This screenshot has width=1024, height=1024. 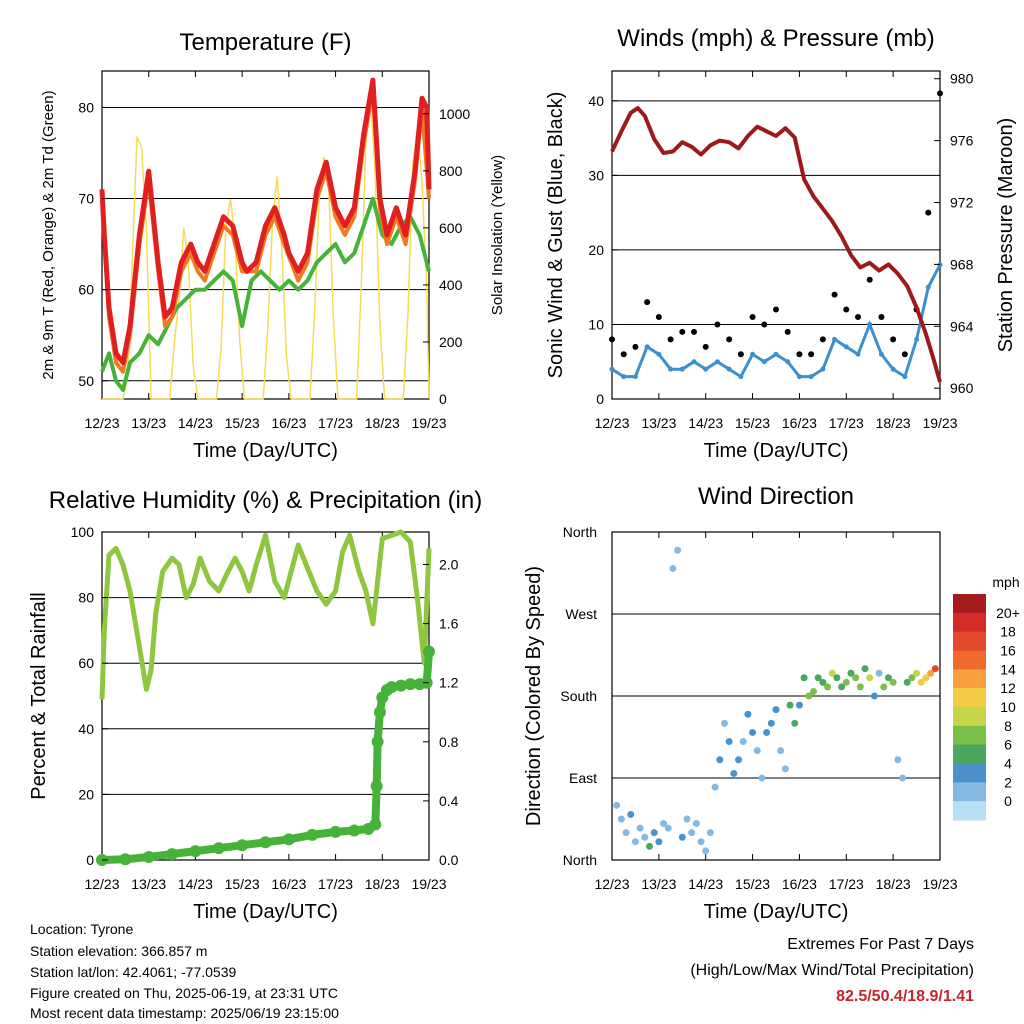 I want to click on series-dewpoint-line, so click(x=265, y=294).